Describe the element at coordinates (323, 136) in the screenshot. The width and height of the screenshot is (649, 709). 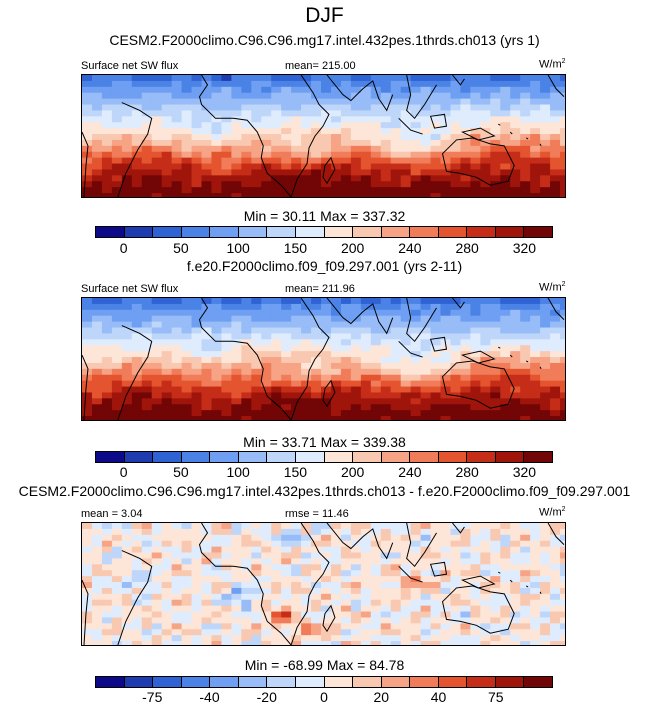
I see `panel-1-map` at that location.